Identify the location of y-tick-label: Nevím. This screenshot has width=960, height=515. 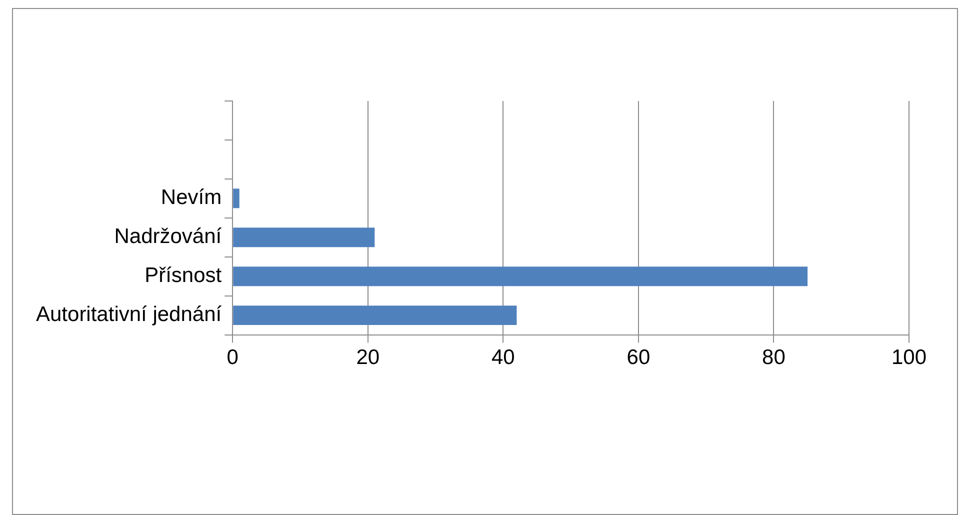
(191, 198).